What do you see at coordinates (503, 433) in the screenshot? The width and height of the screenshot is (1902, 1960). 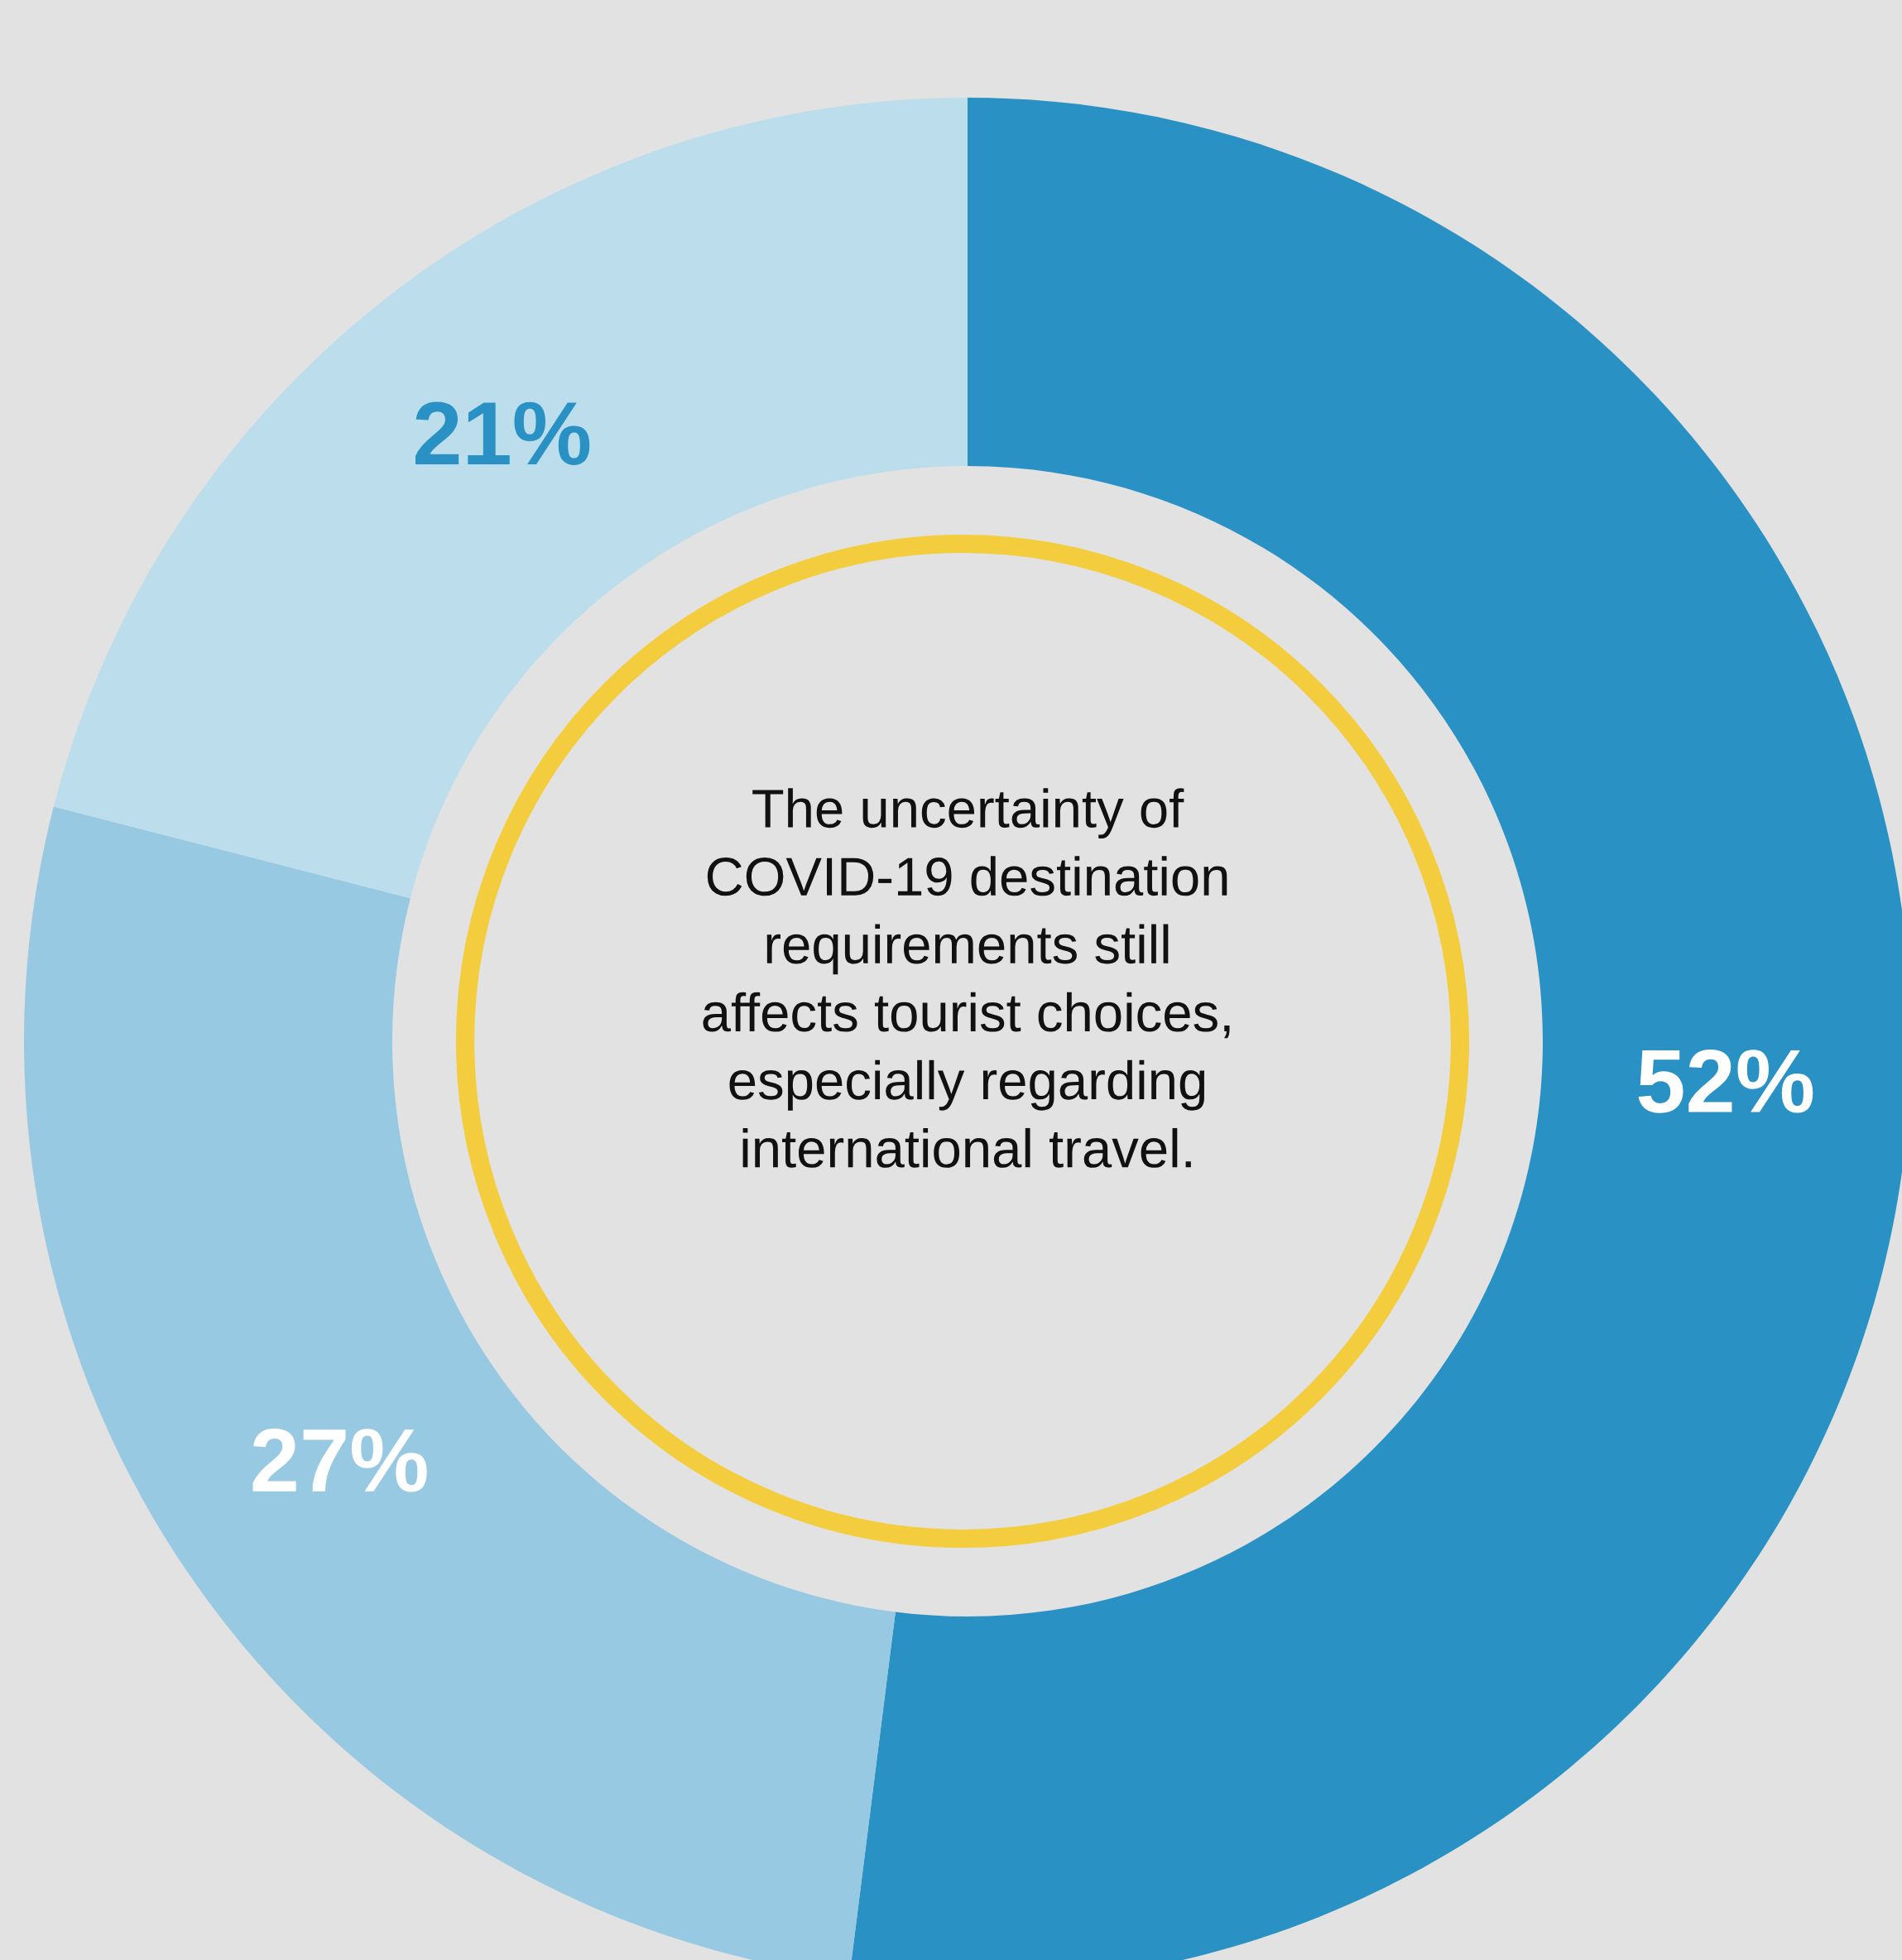 I see `data-label: 21%` at bounding box center [503, 433].